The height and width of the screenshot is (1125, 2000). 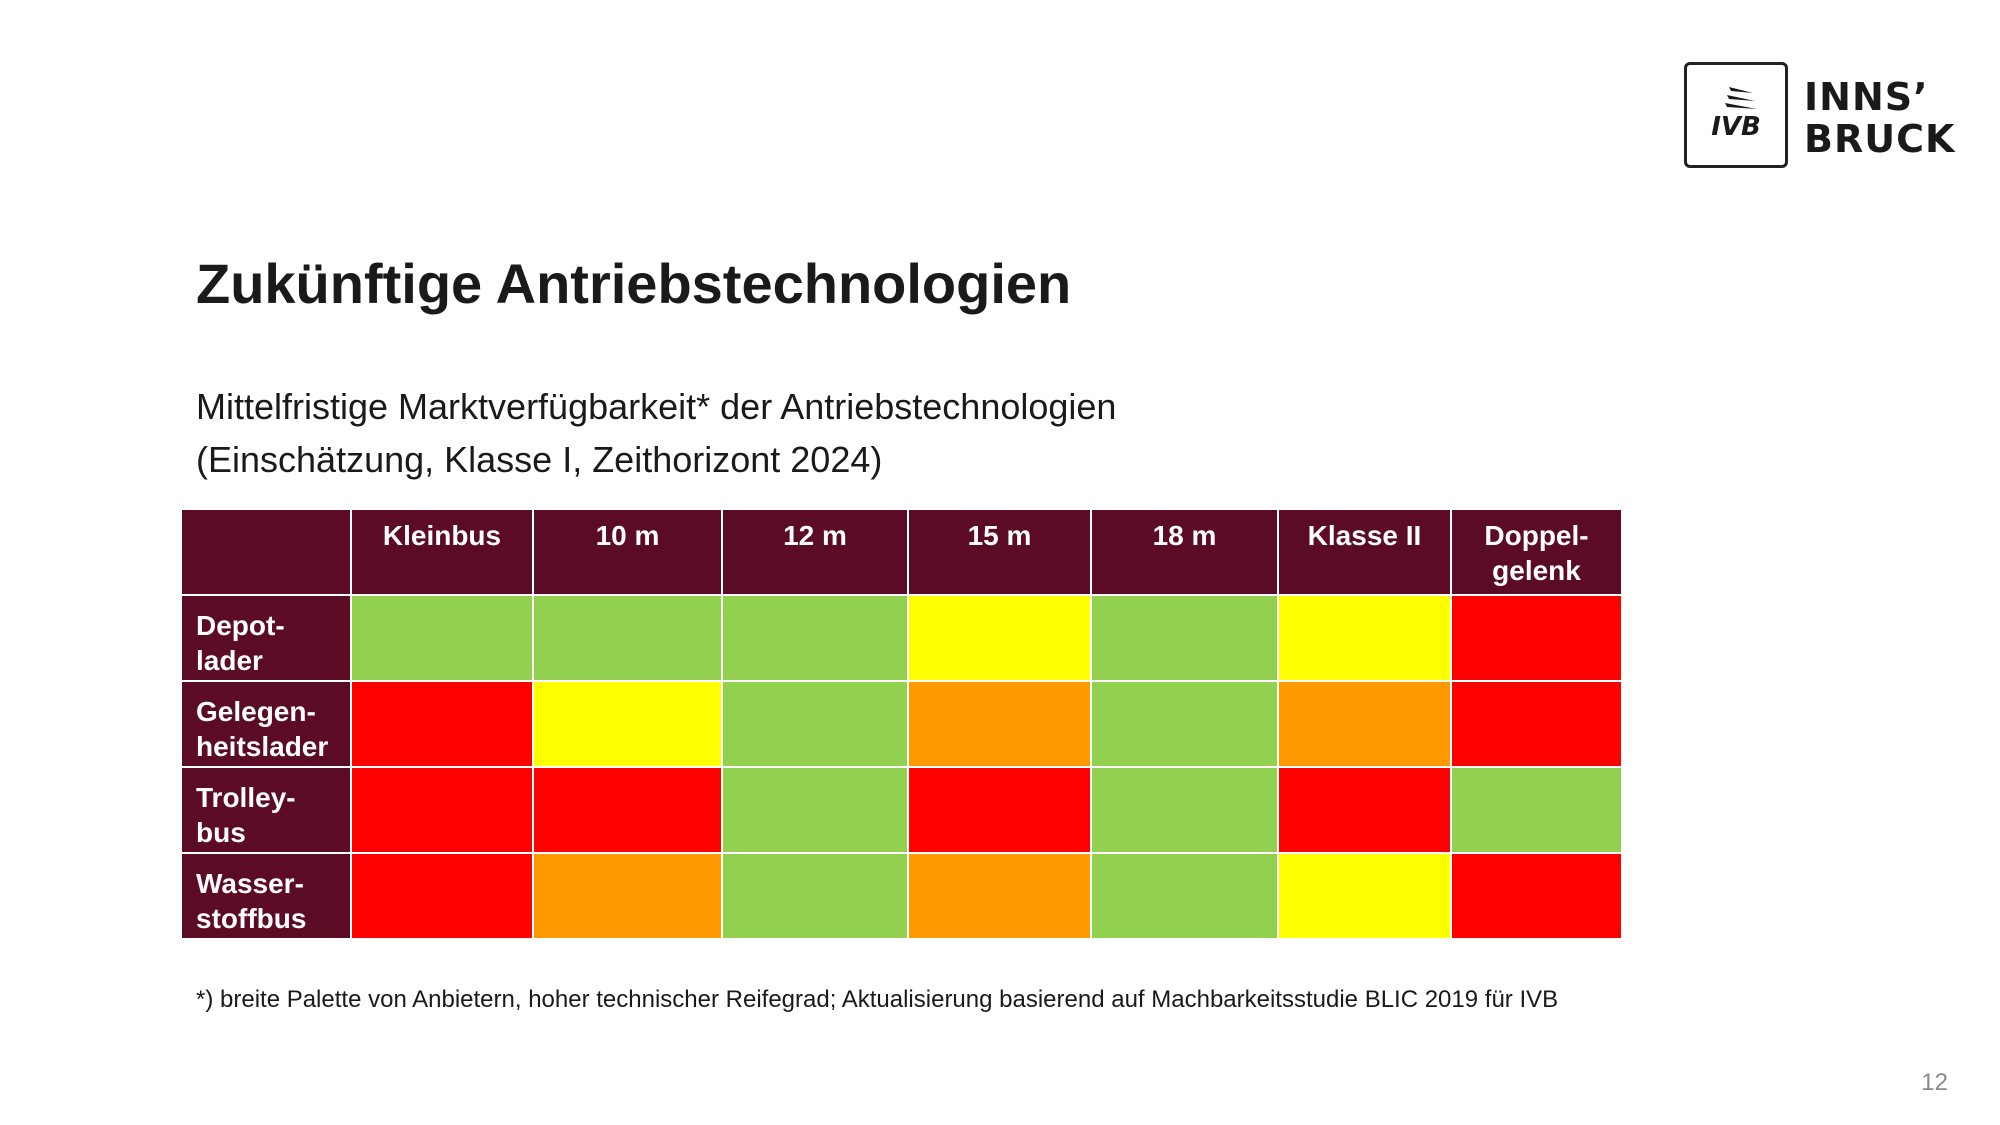 I want to click on header-corner, so click(x=266, y=552).